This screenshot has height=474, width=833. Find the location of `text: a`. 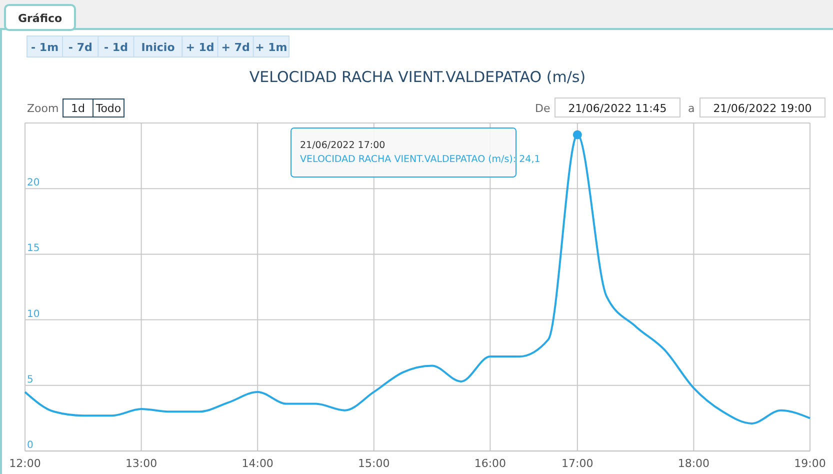

text: a is located at coordinates (691, 108).